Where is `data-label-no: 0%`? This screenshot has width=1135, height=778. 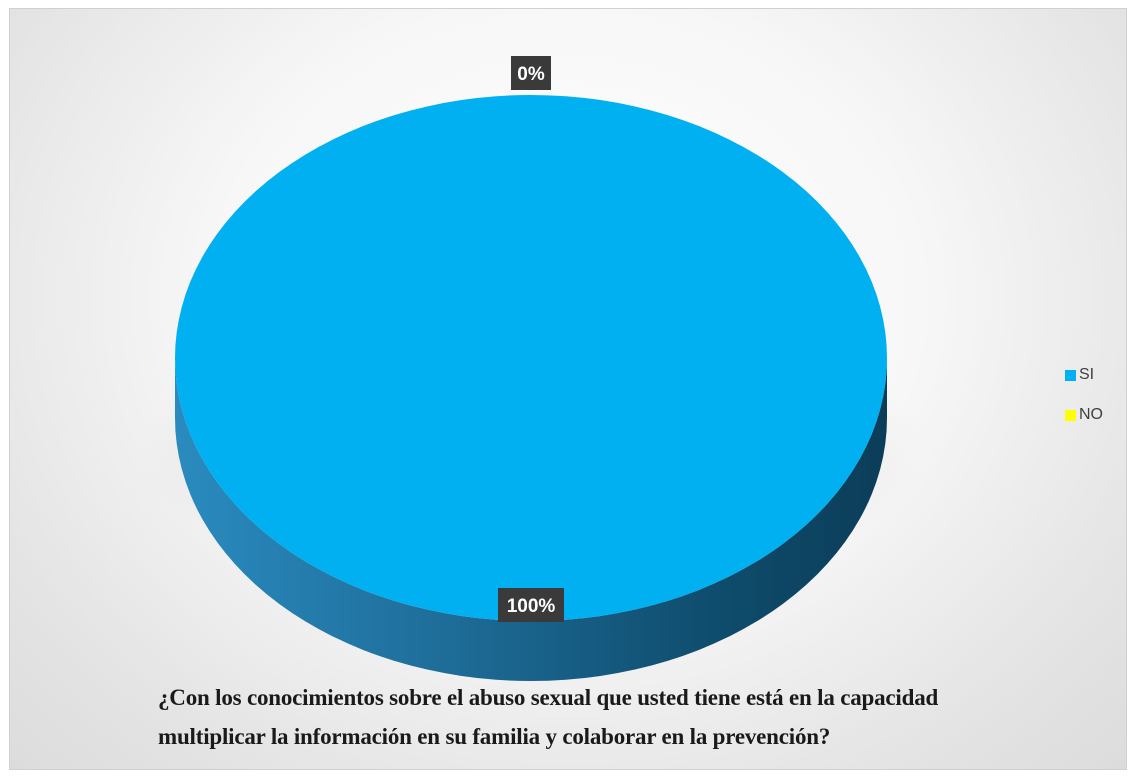 data-label-no: 0% is located at coordinates (531, 73).